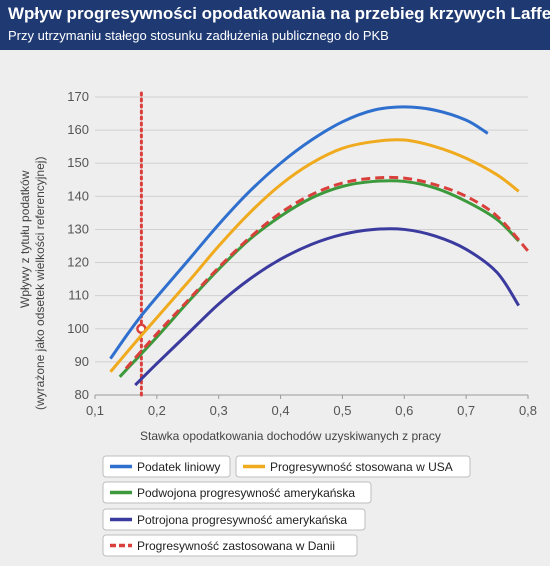  Describe the element at coordinates (78, 295) in the screenshot. I see `y-tick-label: 110` at that location.